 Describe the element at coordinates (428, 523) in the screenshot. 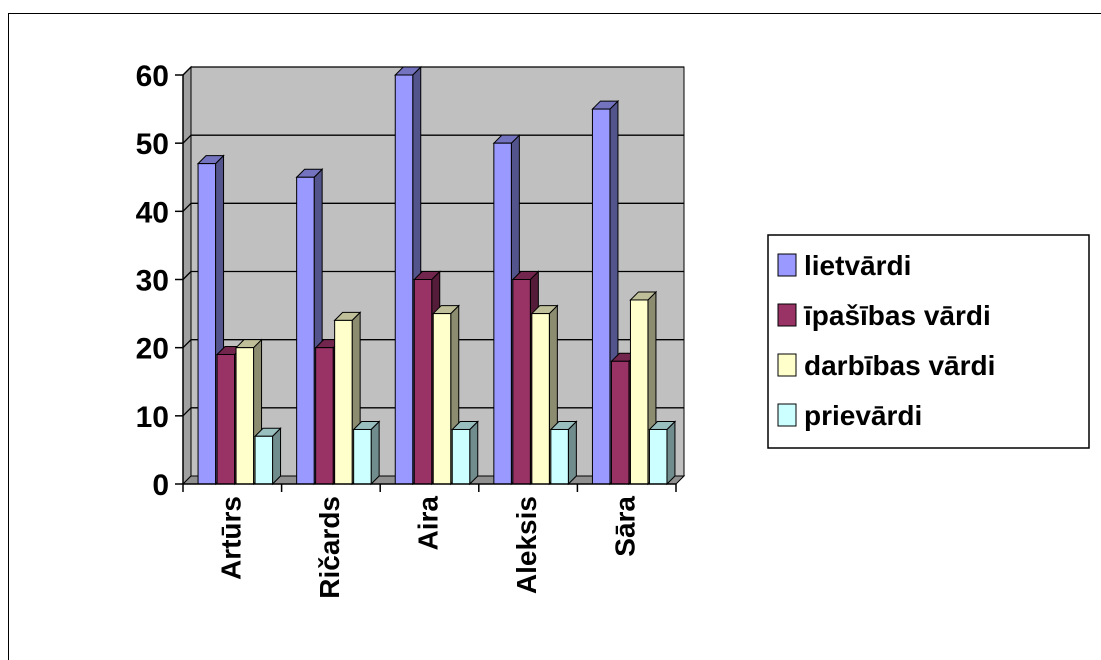

I see `x-tick-label: Aira` at that location.